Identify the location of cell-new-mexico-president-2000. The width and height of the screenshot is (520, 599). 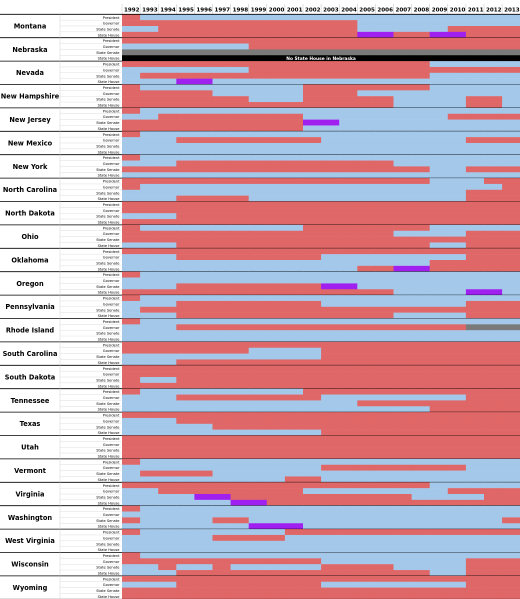
(276, 134).